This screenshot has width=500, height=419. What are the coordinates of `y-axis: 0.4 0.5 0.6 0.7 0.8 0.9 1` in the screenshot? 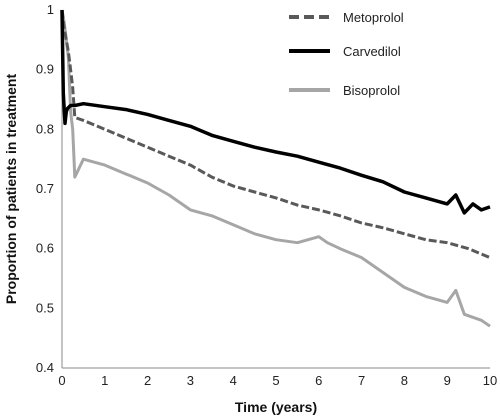 It's located at (49, 188).